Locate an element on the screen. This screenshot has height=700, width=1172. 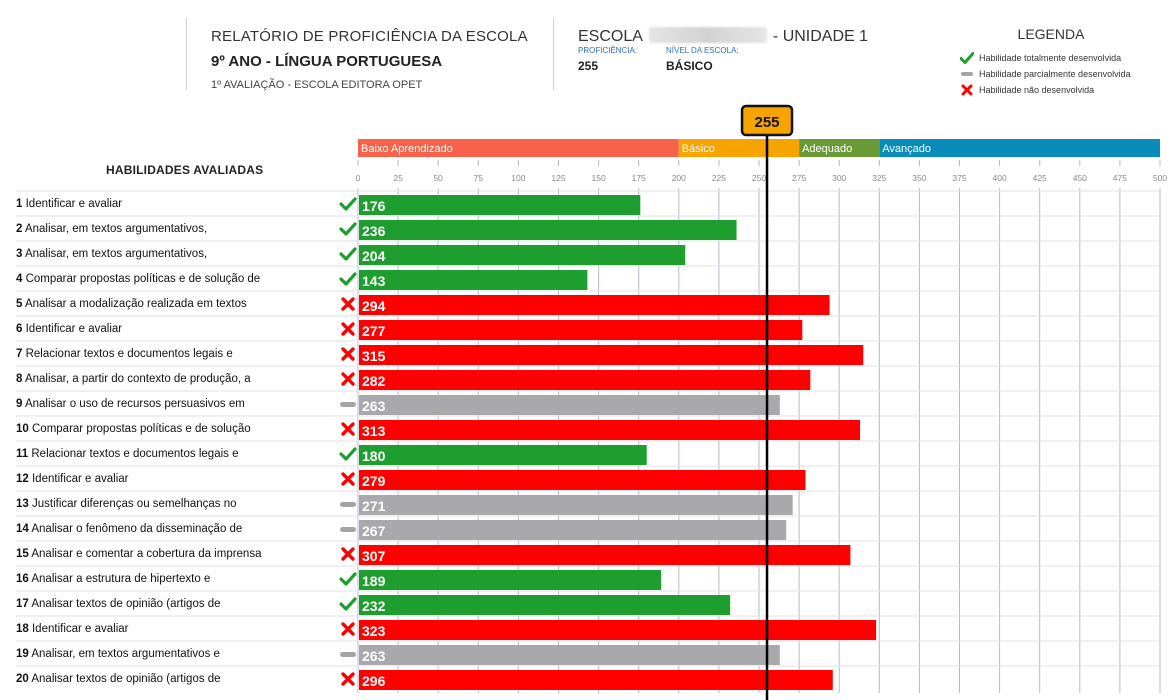
bar-value-7: 315 is located at coordinates (374, 356).